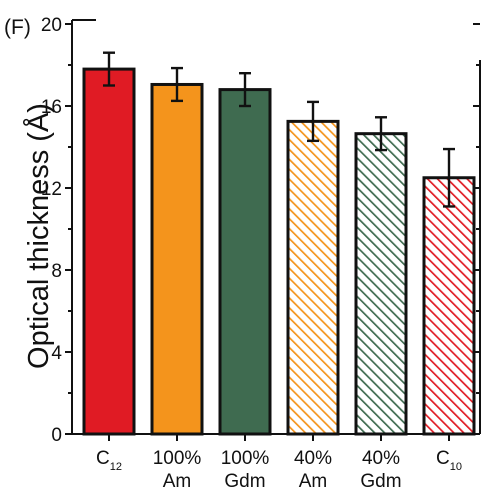  What do you see at coordinates (38, 236) in the screenshot?
I see `y-axis-label: Optical thickness (Å)` at bounding box center [38, 236].